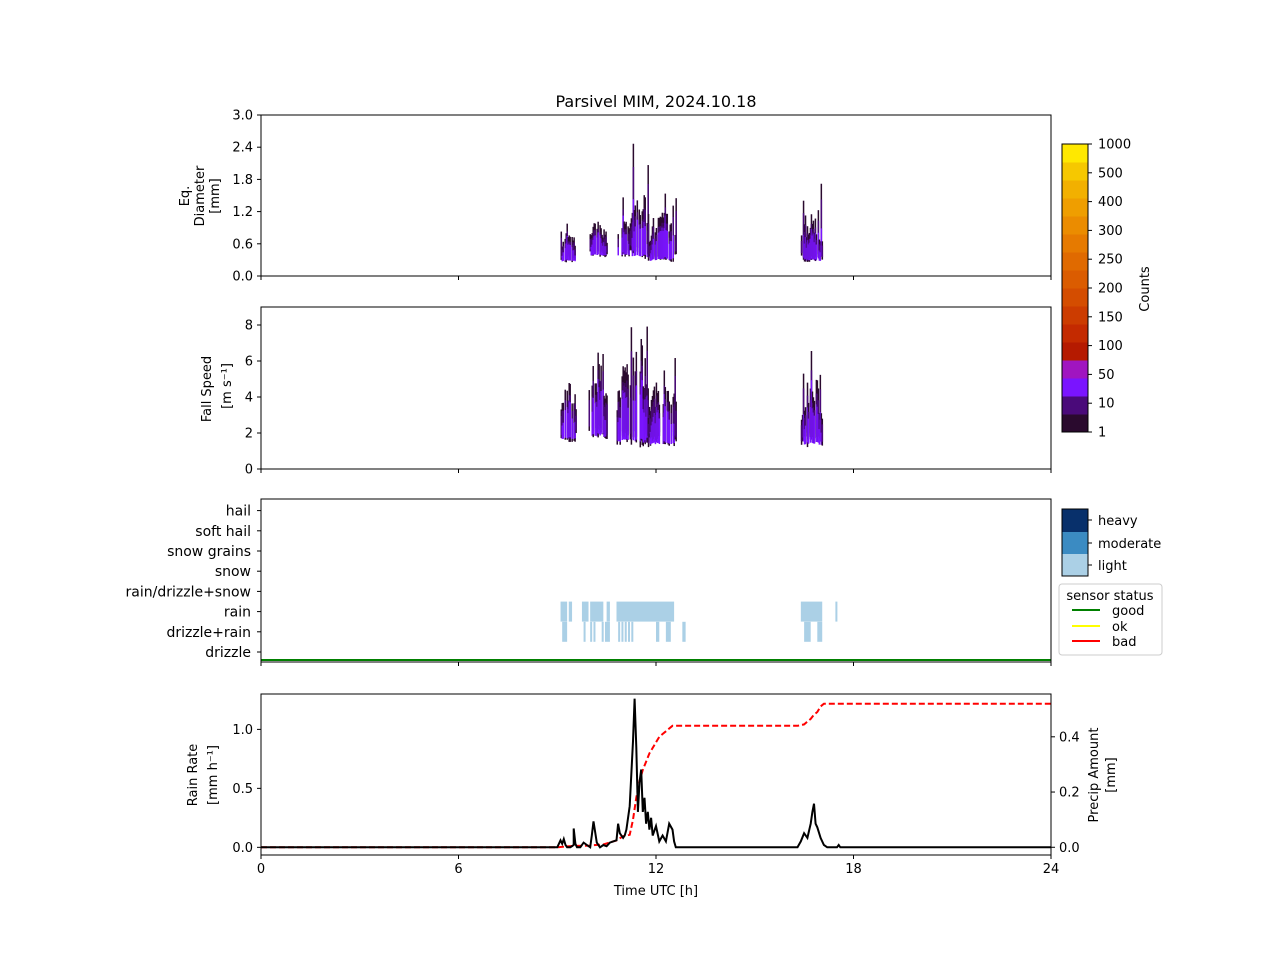 The width and height of the screenshot is (1280, 960). I want to click on fall-speed-panel: 0 2 4 6 8 Fall Speed [m s⁻¹], so click(626, 392).